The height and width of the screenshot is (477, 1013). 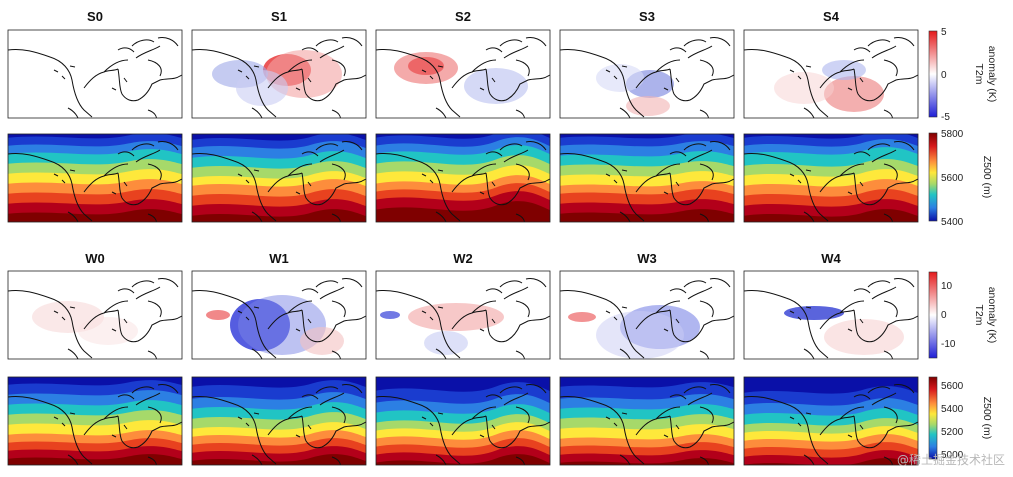 What do you see at coordinates (944, 32) in the screenshot?
I see `summer-t2m-tick-max: 5` at bounding box center [944, 32].